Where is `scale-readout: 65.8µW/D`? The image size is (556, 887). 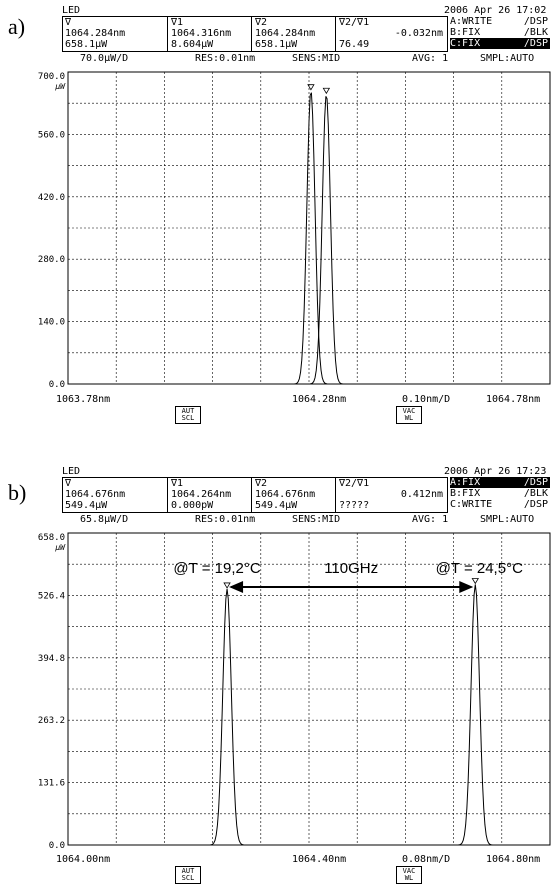 scale-readout: 65.8µW/D is located at coordinates (104, 519).